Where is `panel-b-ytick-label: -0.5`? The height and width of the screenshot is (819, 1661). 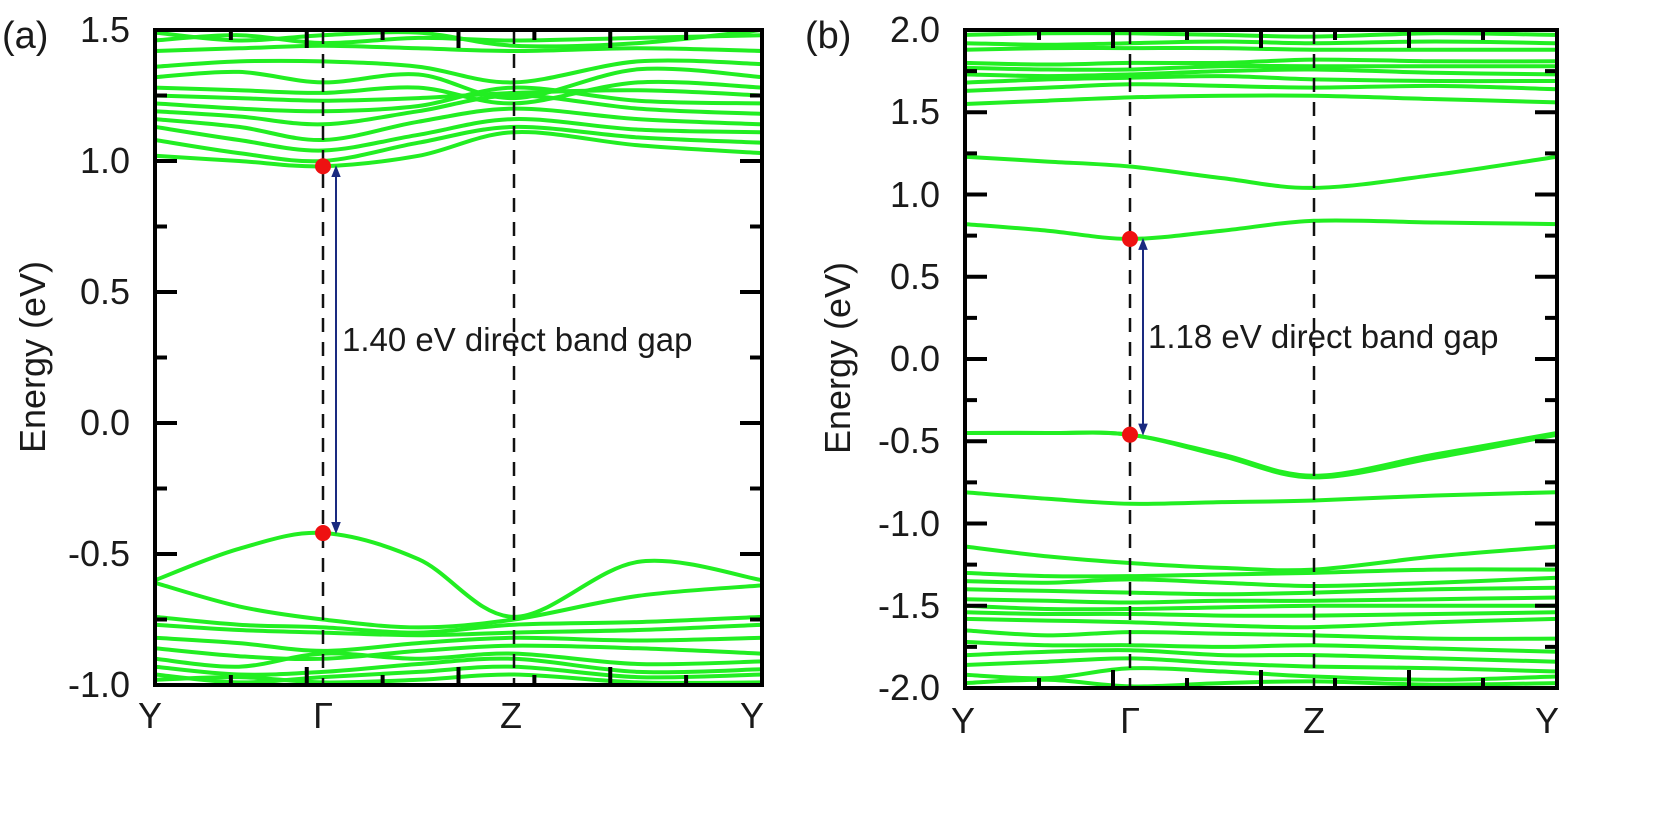
panel-b-ytick-label: -0.5 is located at coordinates (909, 440).